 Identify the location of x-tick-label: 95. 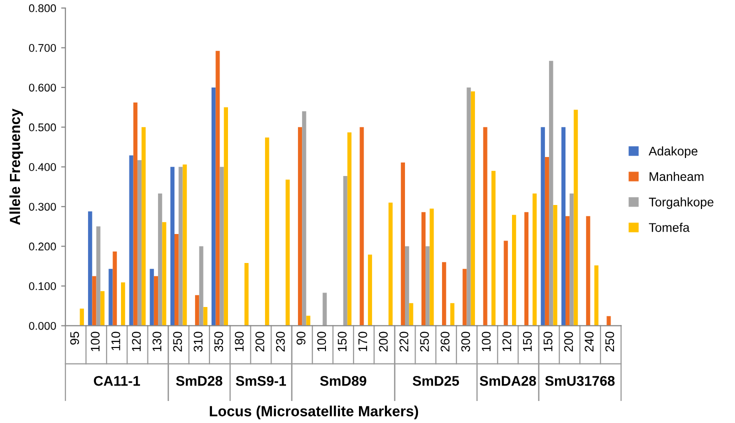
(75, 338).